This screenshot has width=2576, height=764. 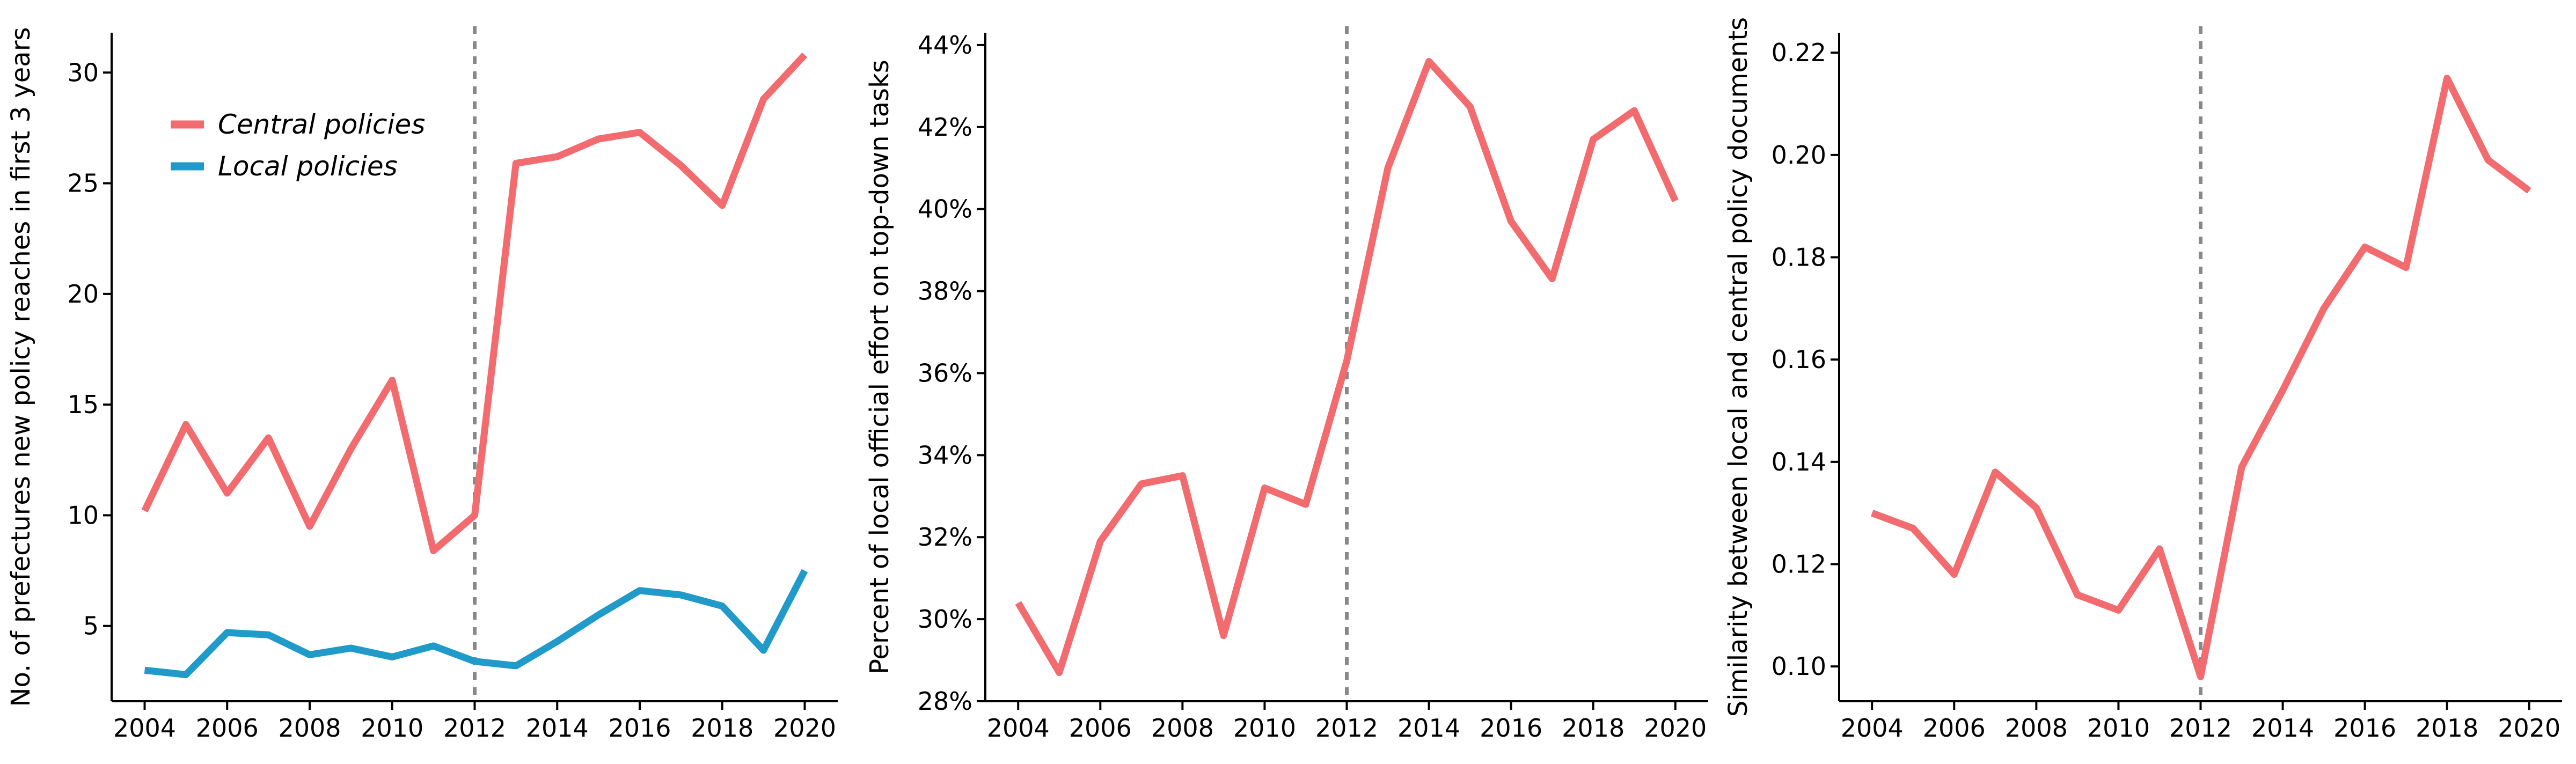 What do you see at coordinates (945, 701) in the screenshot?
I see `y-tick-label: 28%` at bounding box center [945, 701].